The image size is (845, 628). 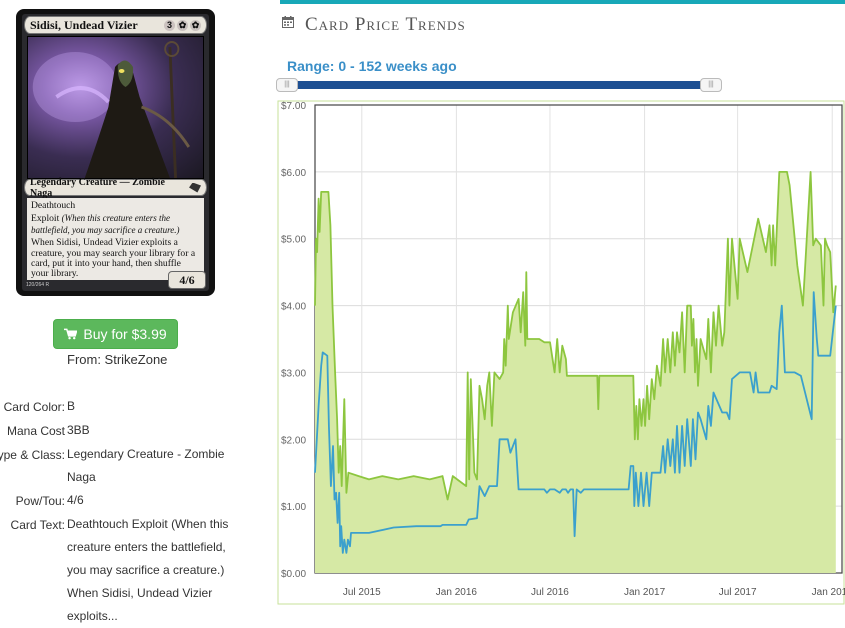 I want to click on detail-row-color: Card Color: B, so click(x=125, y=407).